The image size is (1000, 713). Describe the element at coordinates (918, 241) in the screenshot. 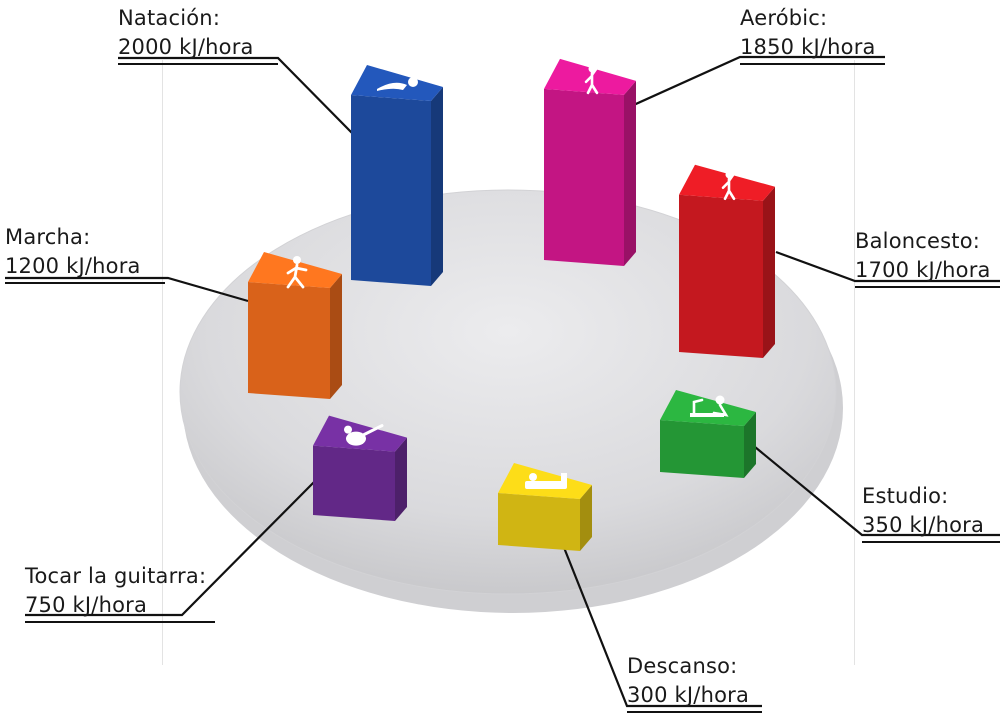

I see `label-name: Baloncesto:` at that location.